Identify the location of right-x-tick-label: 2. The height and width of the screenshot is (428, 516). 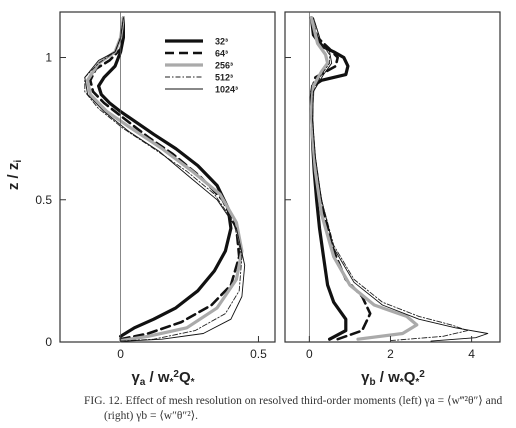
(390, 354).